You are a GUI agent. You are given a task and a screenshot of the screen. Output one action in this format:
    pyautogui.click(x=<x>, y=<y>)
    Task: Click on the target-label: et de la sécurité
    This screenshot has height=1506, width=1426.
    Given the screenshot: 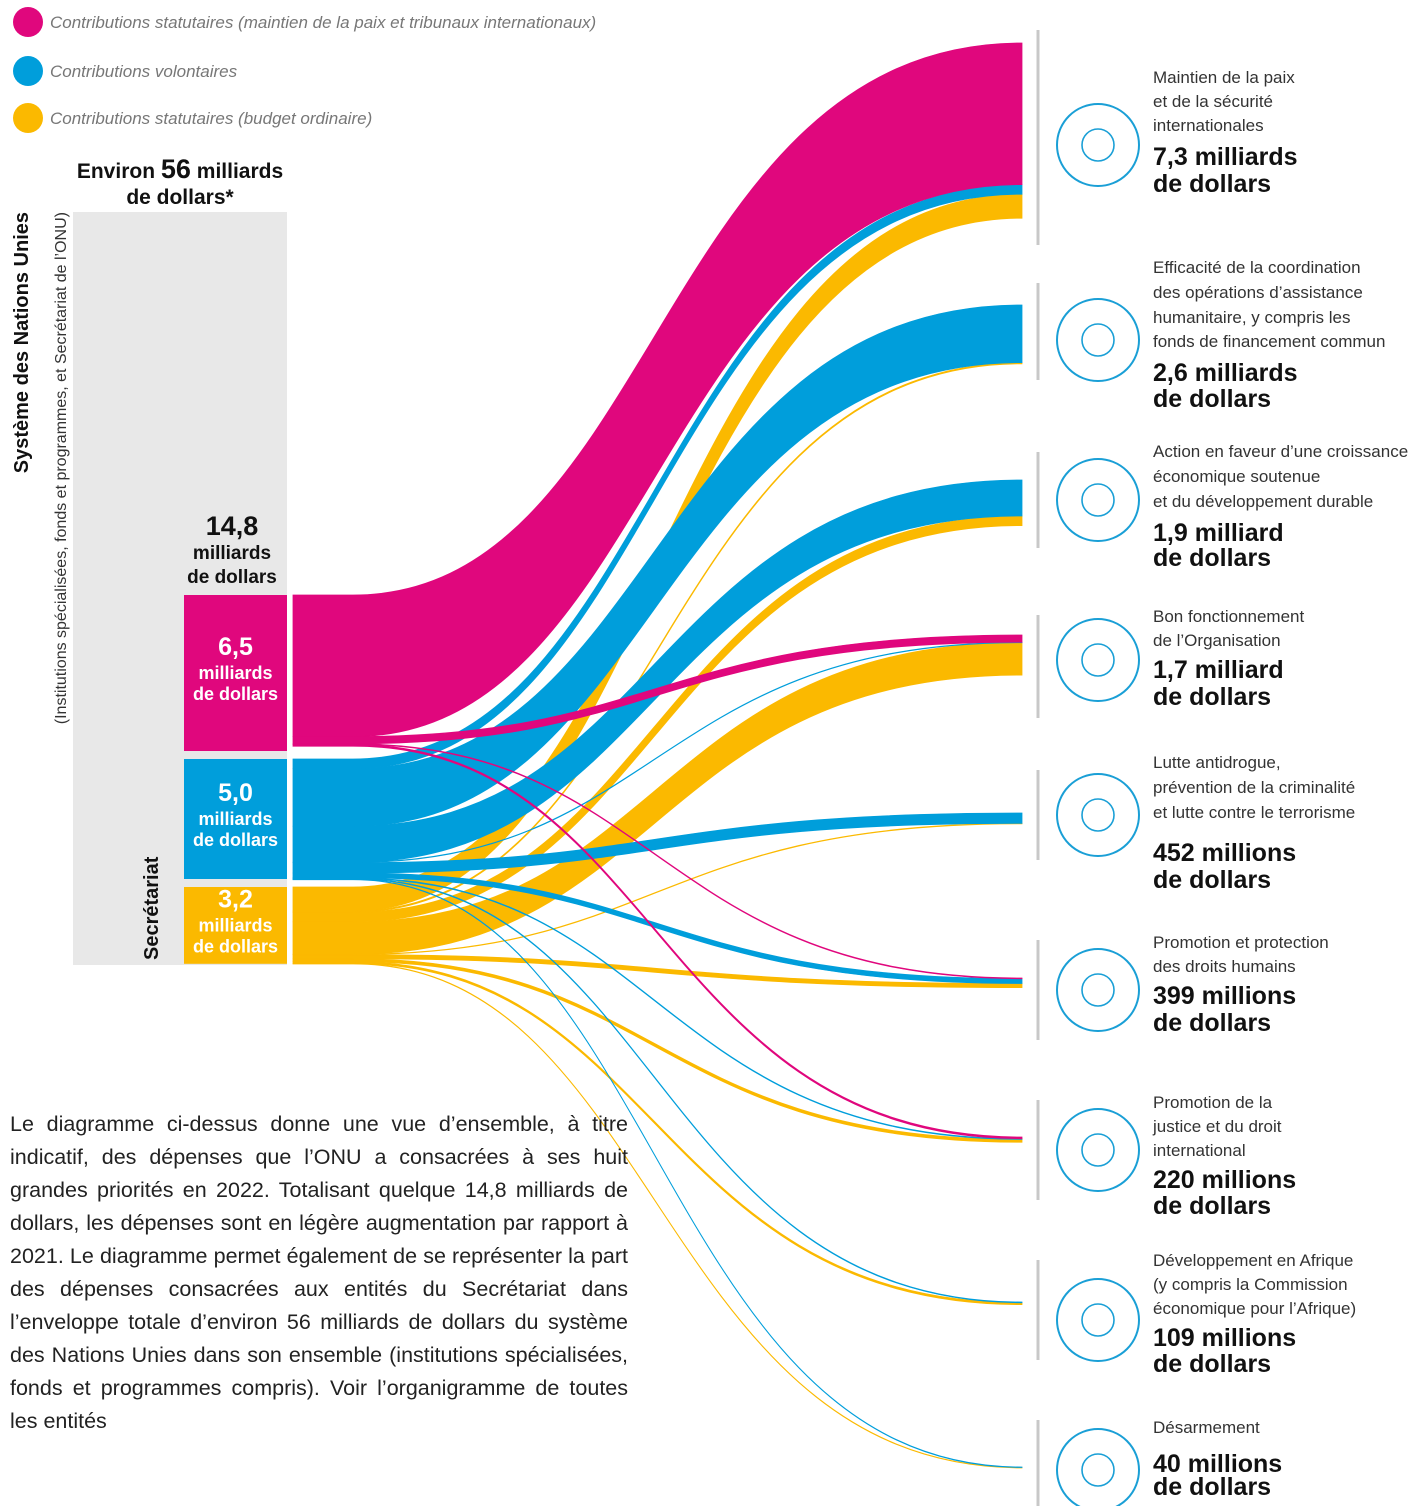 What is the action you would take?
    pyautogui.click(x=1213, y=101)
    